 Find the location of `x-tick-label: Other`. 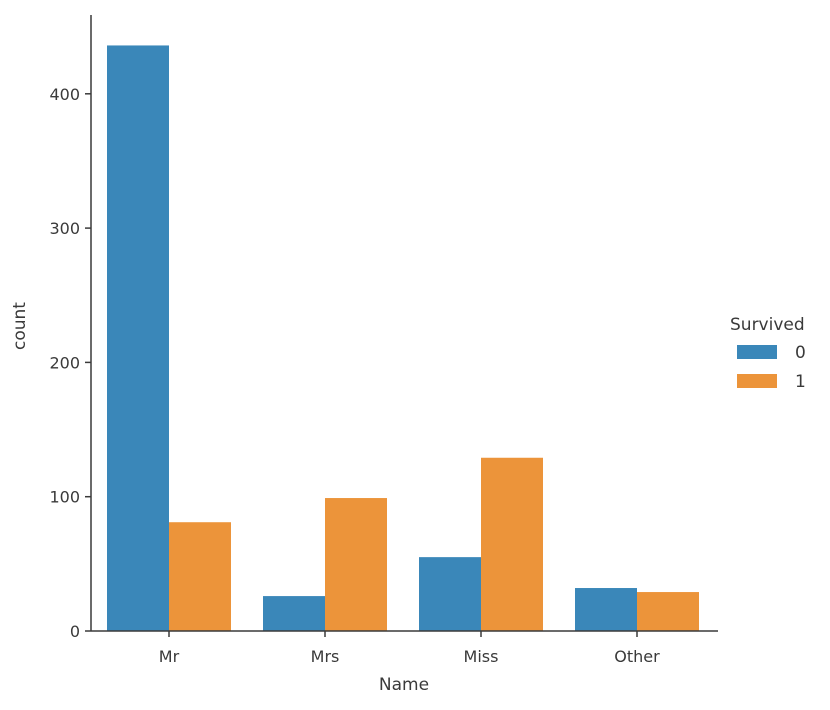

x-tick-label: Other is located at coordinates (637, 656).